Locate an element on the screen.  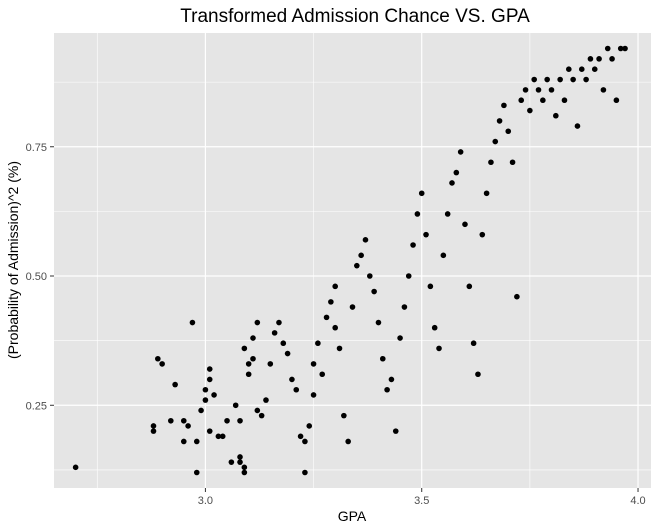
x-axis-title: GPA is located at coordinates (352, 516).